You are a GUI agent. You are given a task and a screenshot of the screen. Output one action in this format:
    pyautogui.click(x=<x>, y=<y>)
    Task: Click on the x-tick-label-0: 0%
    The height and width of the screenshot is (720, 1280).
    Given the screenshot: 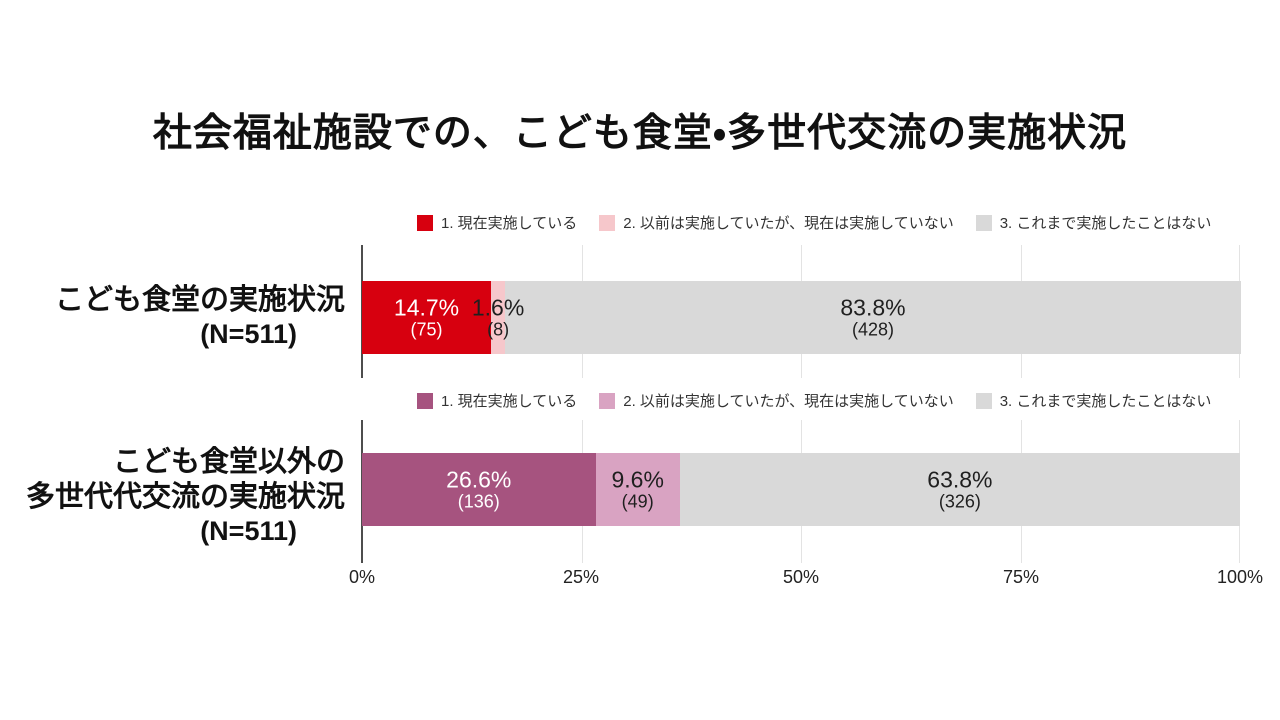 What is the action you would take?
    pyautogui.click(x=362, y=577)
    